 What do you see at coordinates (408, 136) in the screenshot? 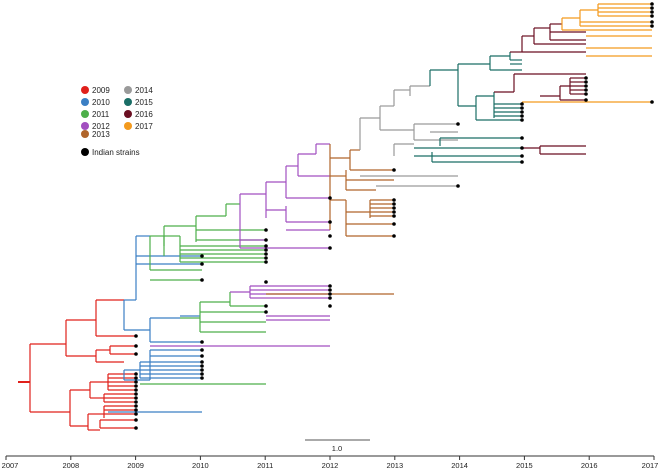
I see `clade-2014` at bounding box center [408, 136].